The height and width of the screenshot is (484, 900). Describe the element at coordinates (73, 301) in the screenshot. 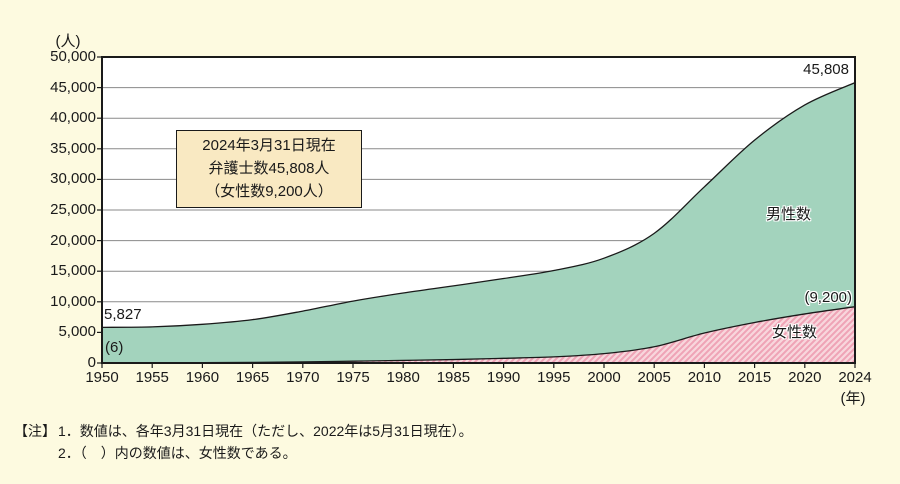

I see `y-axis-tick-label: 10,000` at that location.